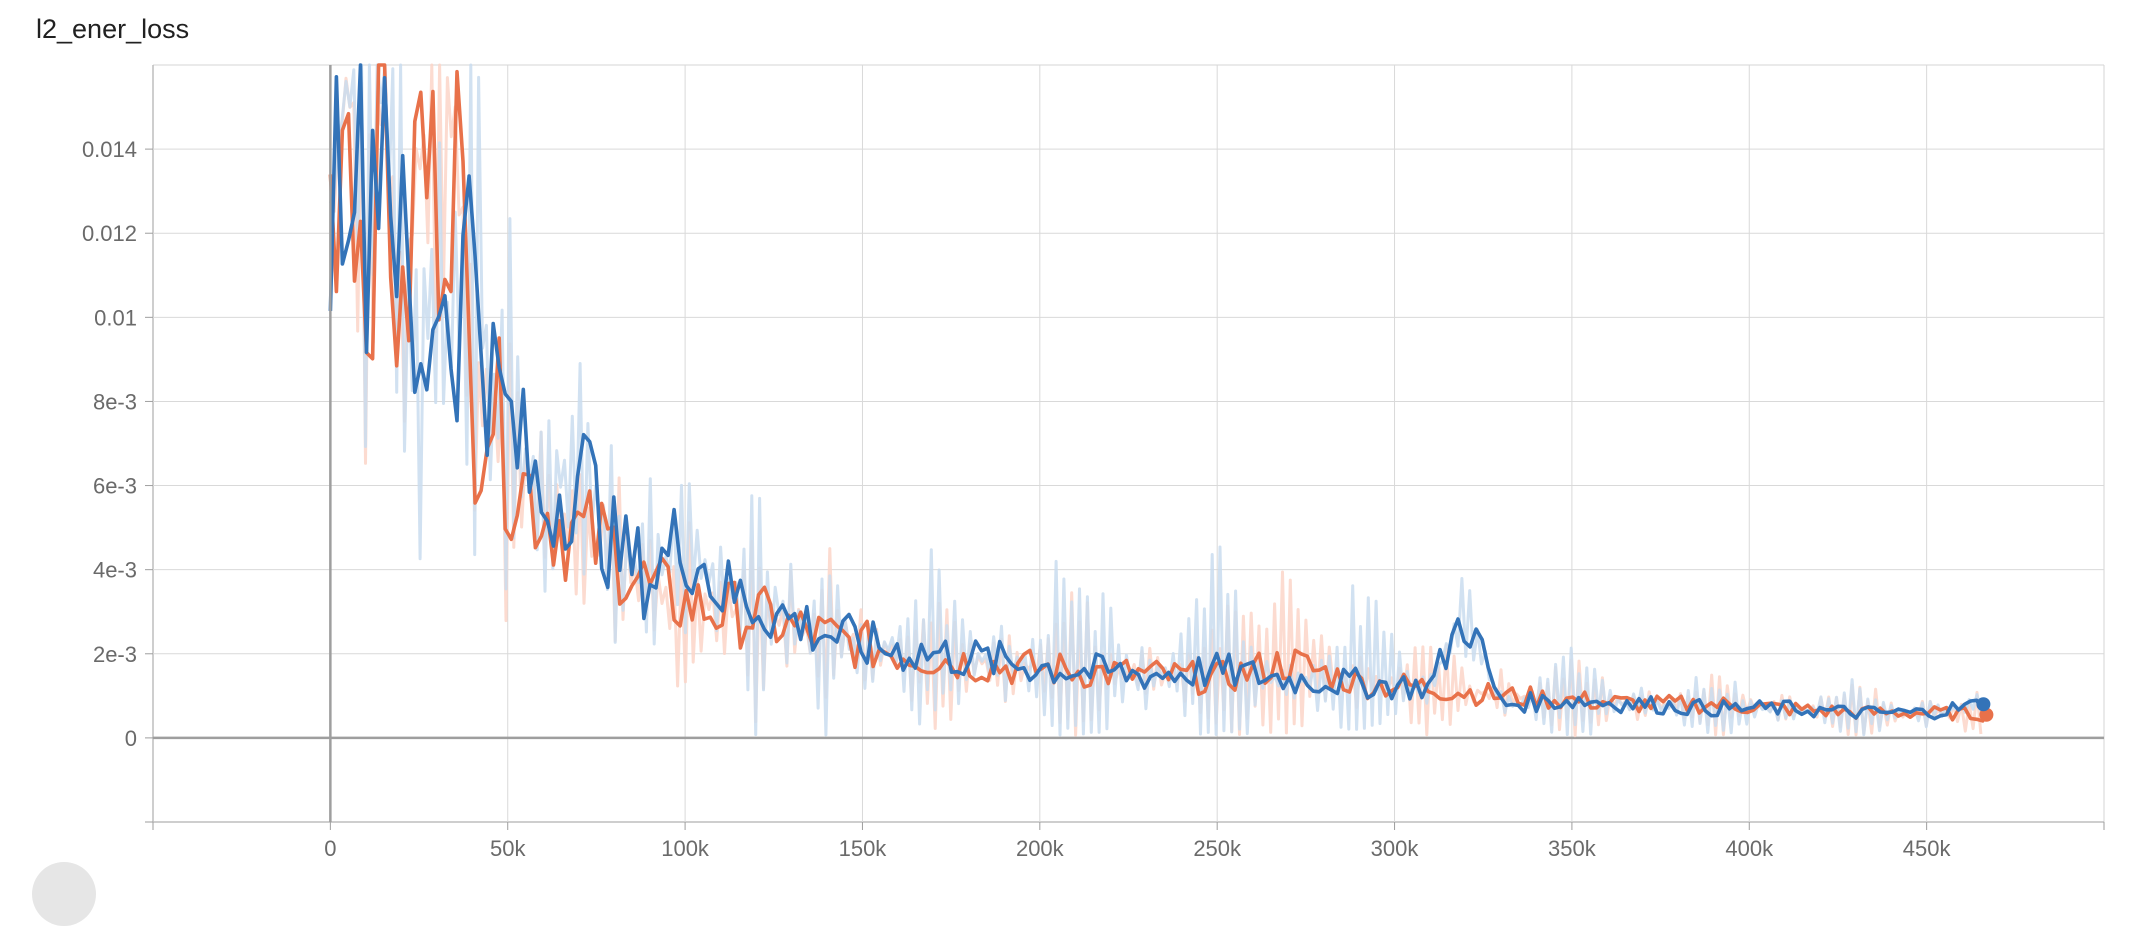 The width and height of the screenshot is (2132, 926). What do you see at coordinates (131, 738) in the screenshot?
I see `y-tick-label: 0` at bounding box center [131, 738].